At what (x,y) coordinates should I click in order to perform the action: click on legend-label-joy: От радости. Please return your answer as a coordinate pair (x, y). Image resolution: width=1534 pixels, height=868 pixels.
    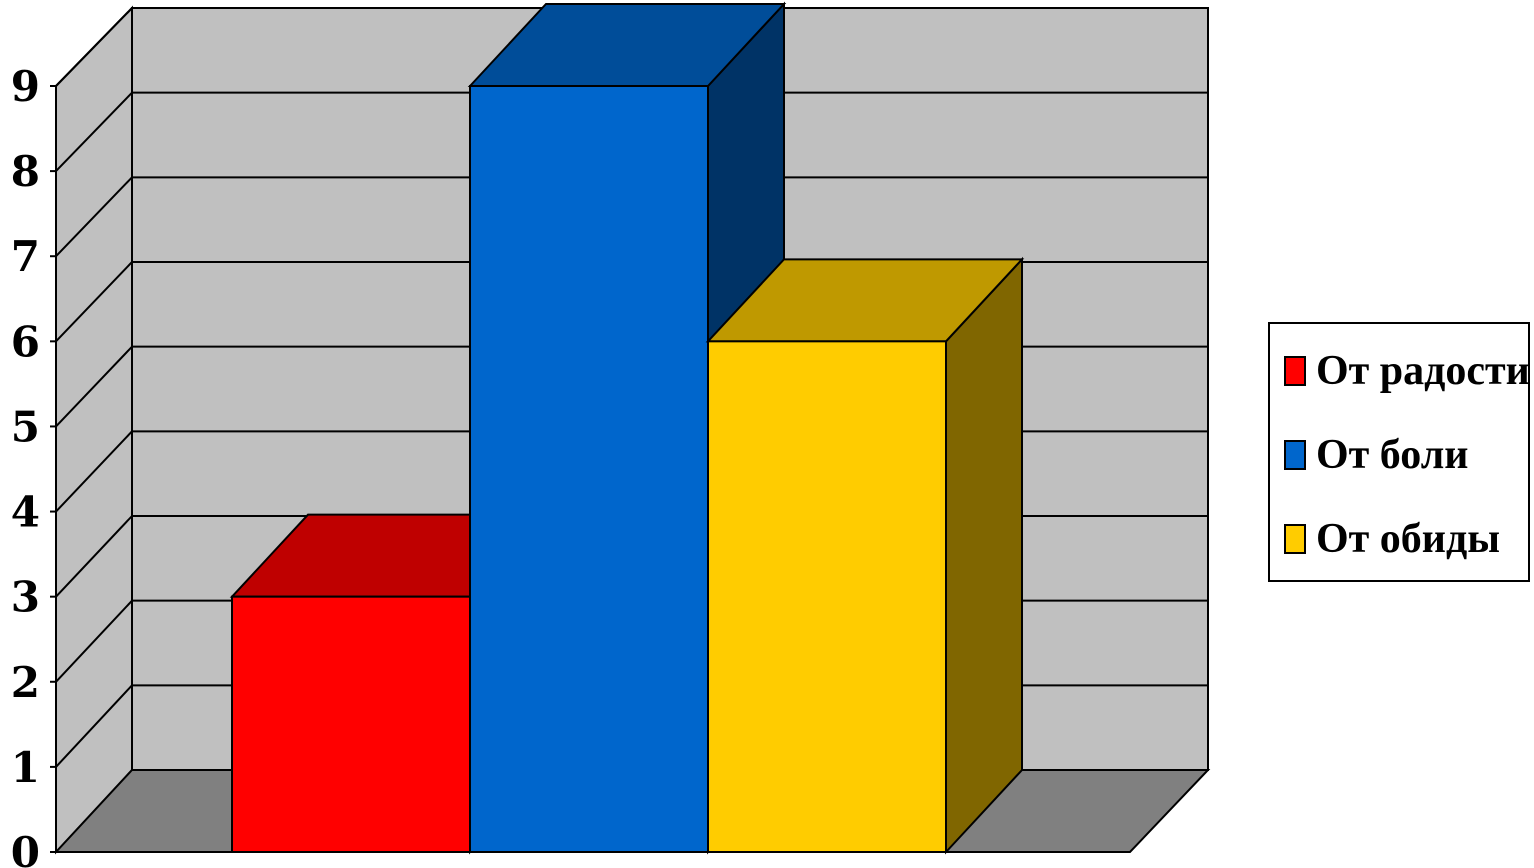
    Looking at the image, I should click on (1423, 371).